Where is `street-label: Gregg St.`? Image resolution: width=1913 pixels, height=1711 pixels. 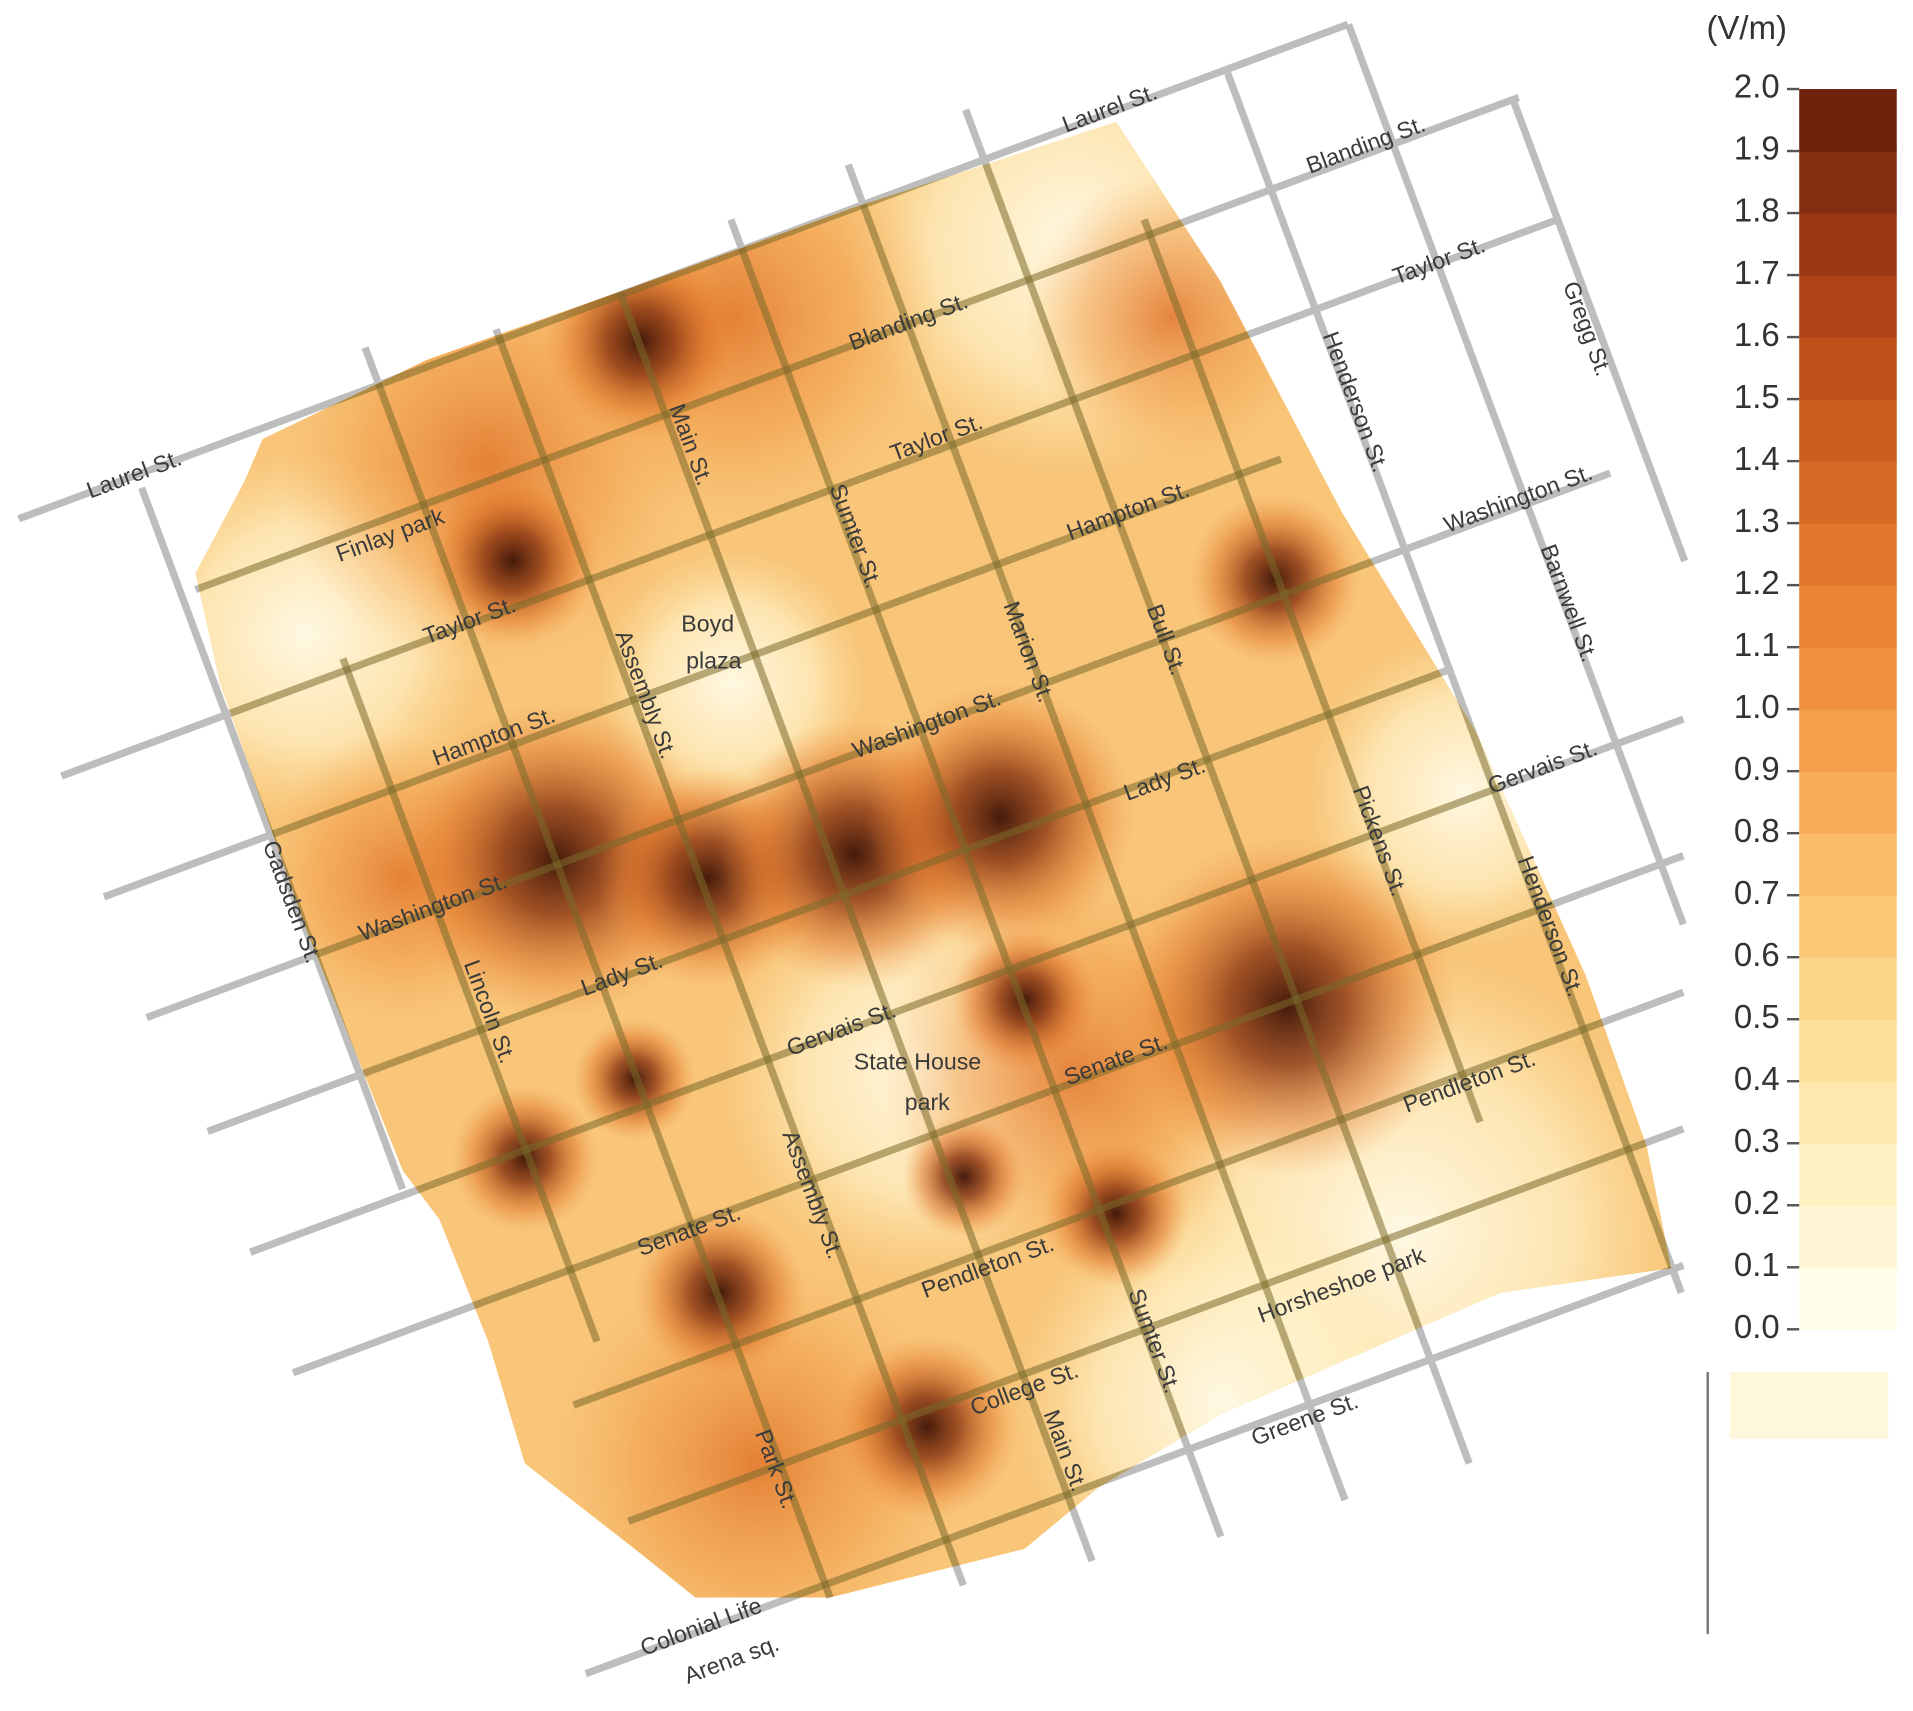
street-label: Gregg St. is located at coordinates (1587, 329).